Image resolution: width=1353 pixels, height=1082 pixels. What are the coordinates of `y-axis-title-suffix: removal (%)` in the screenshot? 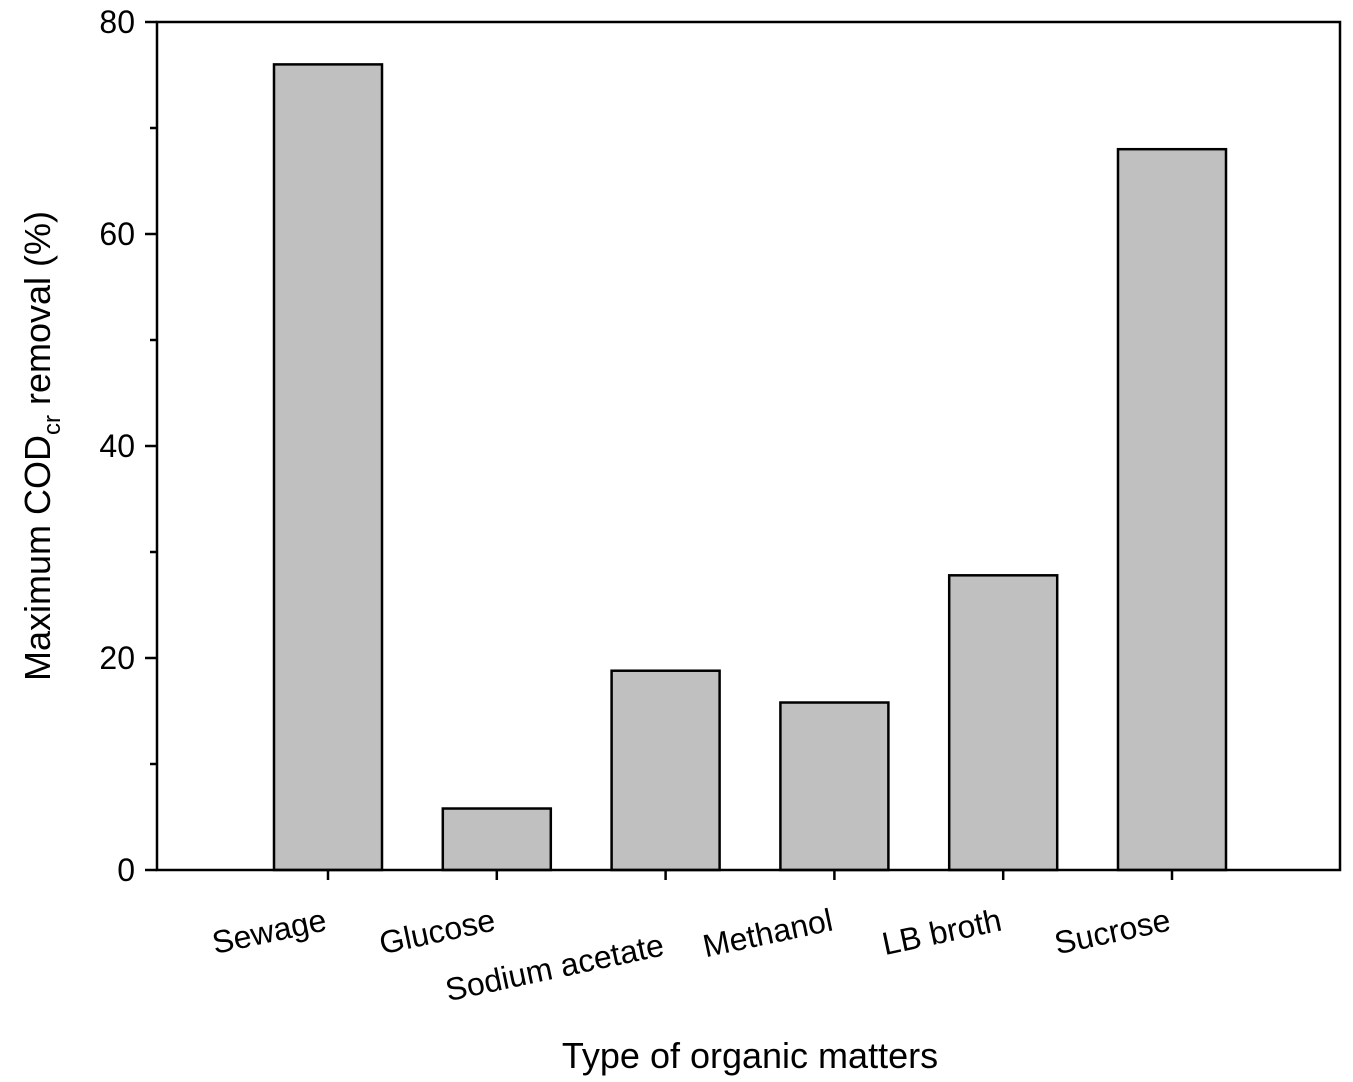 It's located at (37, 313).